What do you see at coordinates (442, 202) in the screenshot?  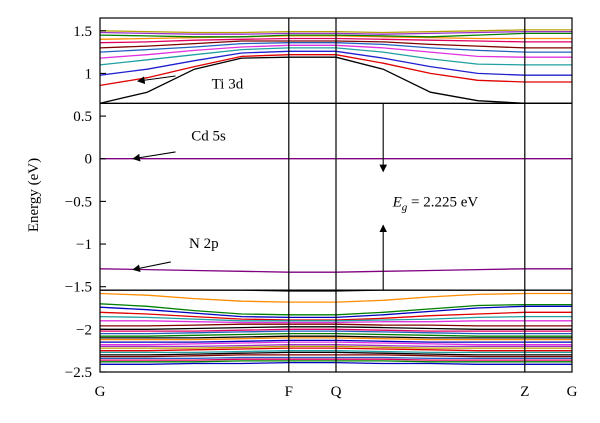 I see `gap-value: = 2.225 eV` at bounding box center [442, 202].